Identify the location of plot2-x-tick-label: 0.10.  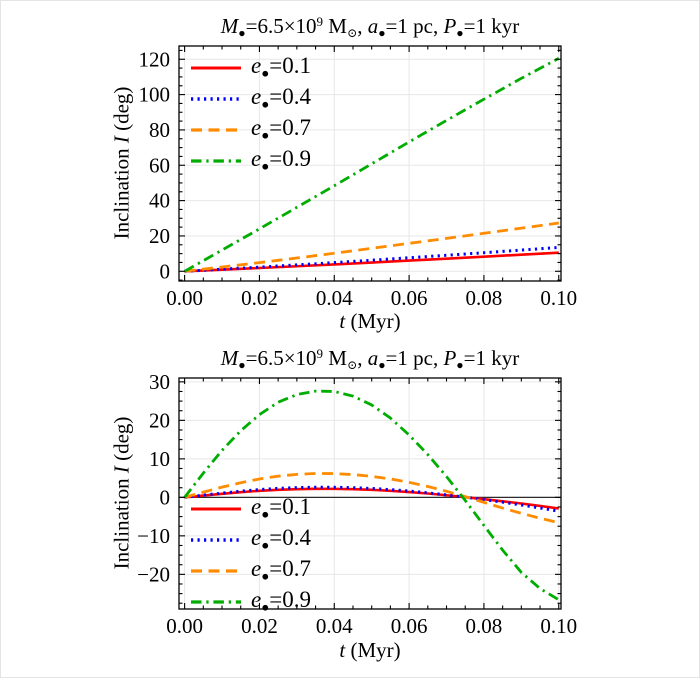
(558, 626).